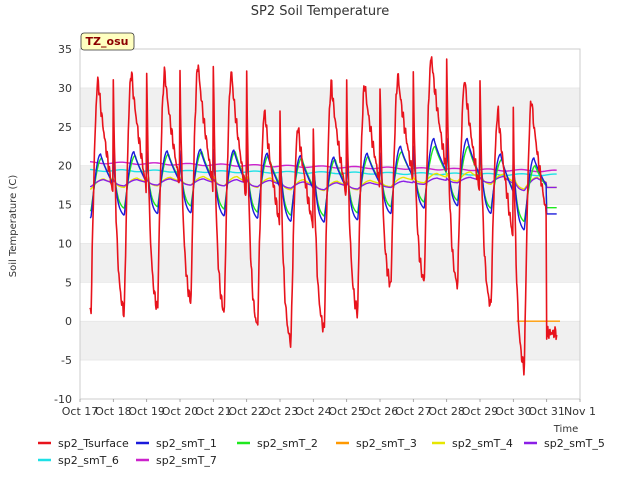 The height and width of the screenshot is (480, 640). Describe the element at coordinates (413, 411) in the screenshot. I see `x-tick-label: Oct 27` at that location.